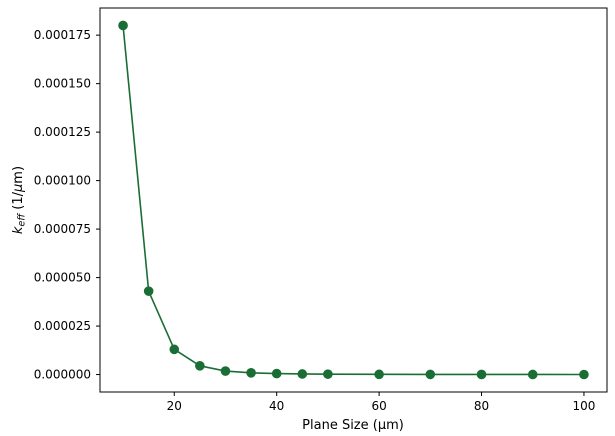 This screenshot has height=436, width=615. Describe the element at coordinates (276, 406) in the screenshot. I see `x-tick-label: 40` at that location.